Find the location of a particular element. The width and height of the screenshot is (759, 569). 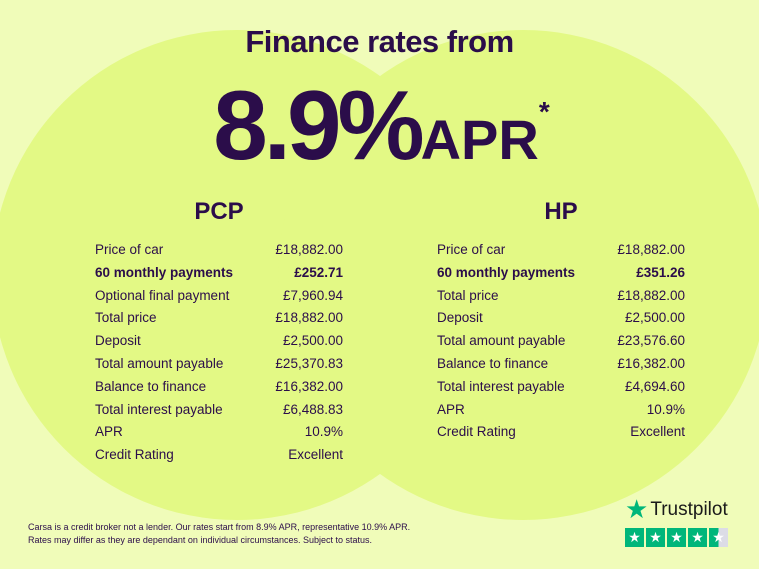

pcp-row: Total price £18,882.00 is located at coordinates (219, 318).